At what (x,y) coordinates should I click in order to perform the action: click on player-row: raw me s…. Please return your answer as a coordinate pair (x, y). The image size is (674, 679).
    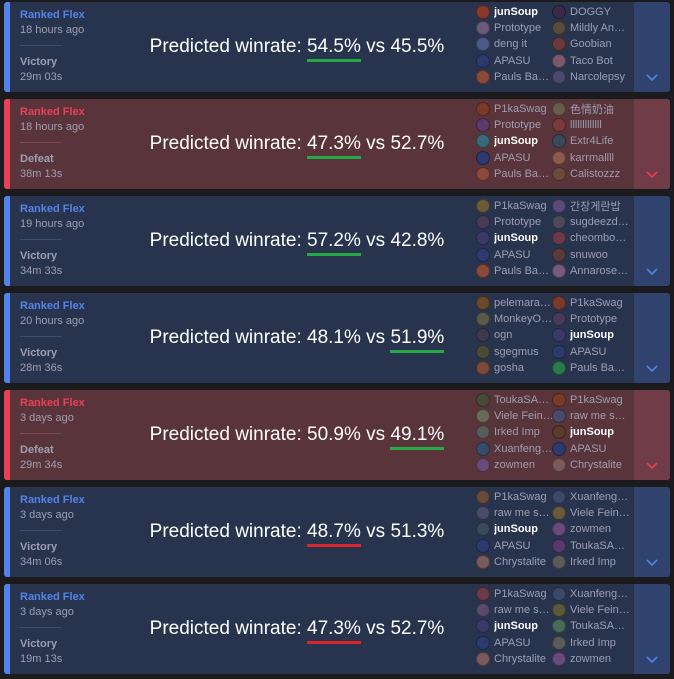
    Looking at the image, I should click on (516, 610).